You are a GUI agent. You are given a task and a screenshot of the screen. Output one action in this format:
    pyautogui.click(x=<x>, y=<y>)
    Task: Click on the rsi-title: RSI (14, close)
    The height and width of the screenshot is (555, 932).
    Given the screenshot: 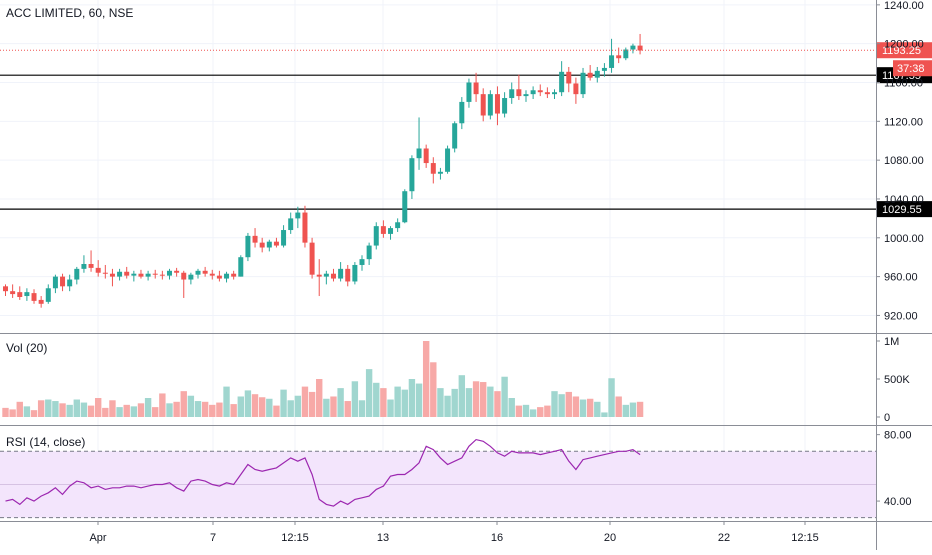 What is the action you would take?
    pyautogui.click(x=46, y=442)
    